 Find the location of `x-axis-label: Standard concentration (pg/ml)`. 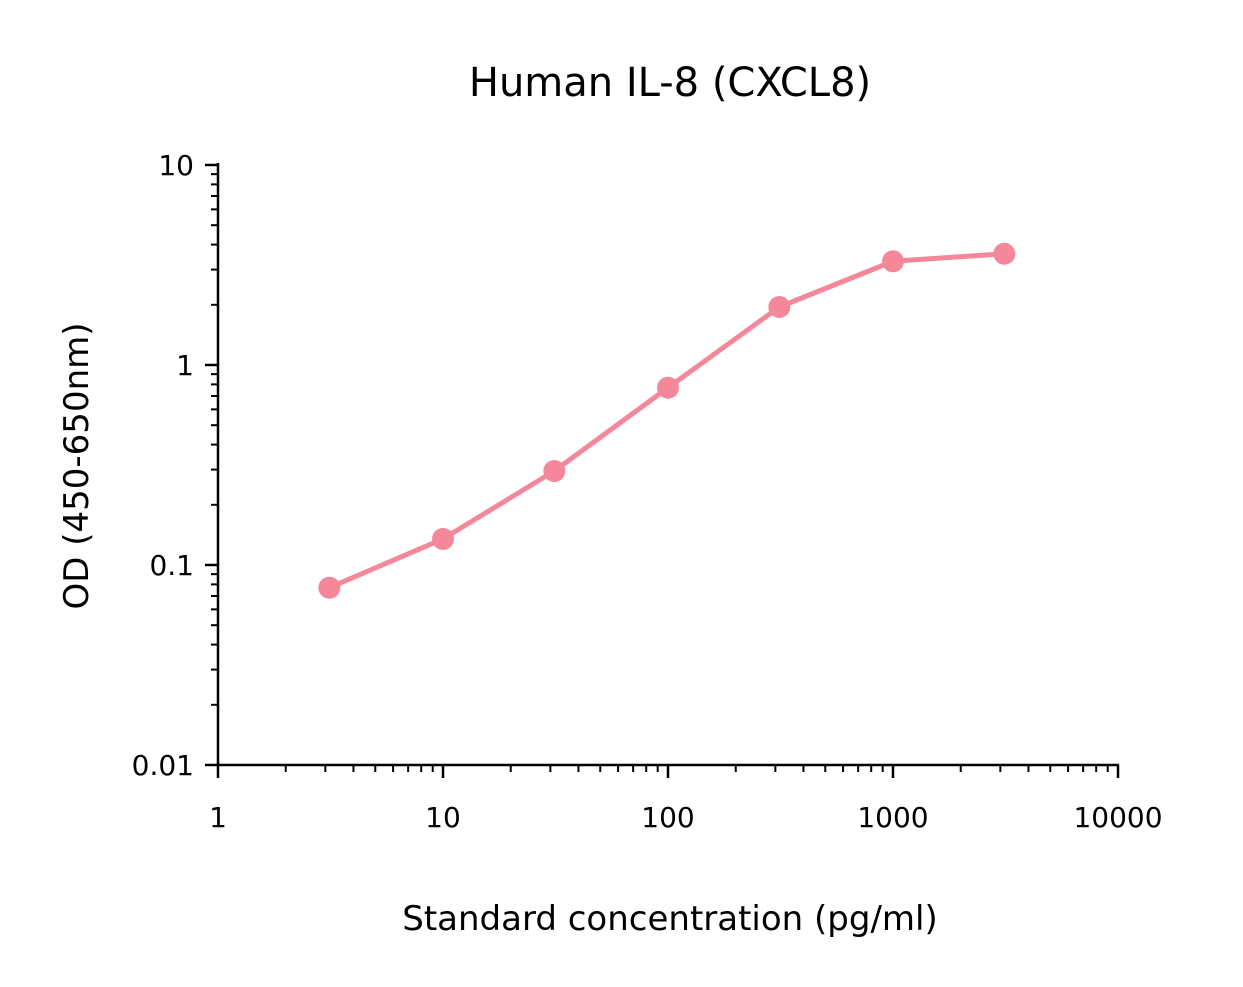

x-axis-label: Standard concentration (pg/ml) is located at coordinates (669, 919).